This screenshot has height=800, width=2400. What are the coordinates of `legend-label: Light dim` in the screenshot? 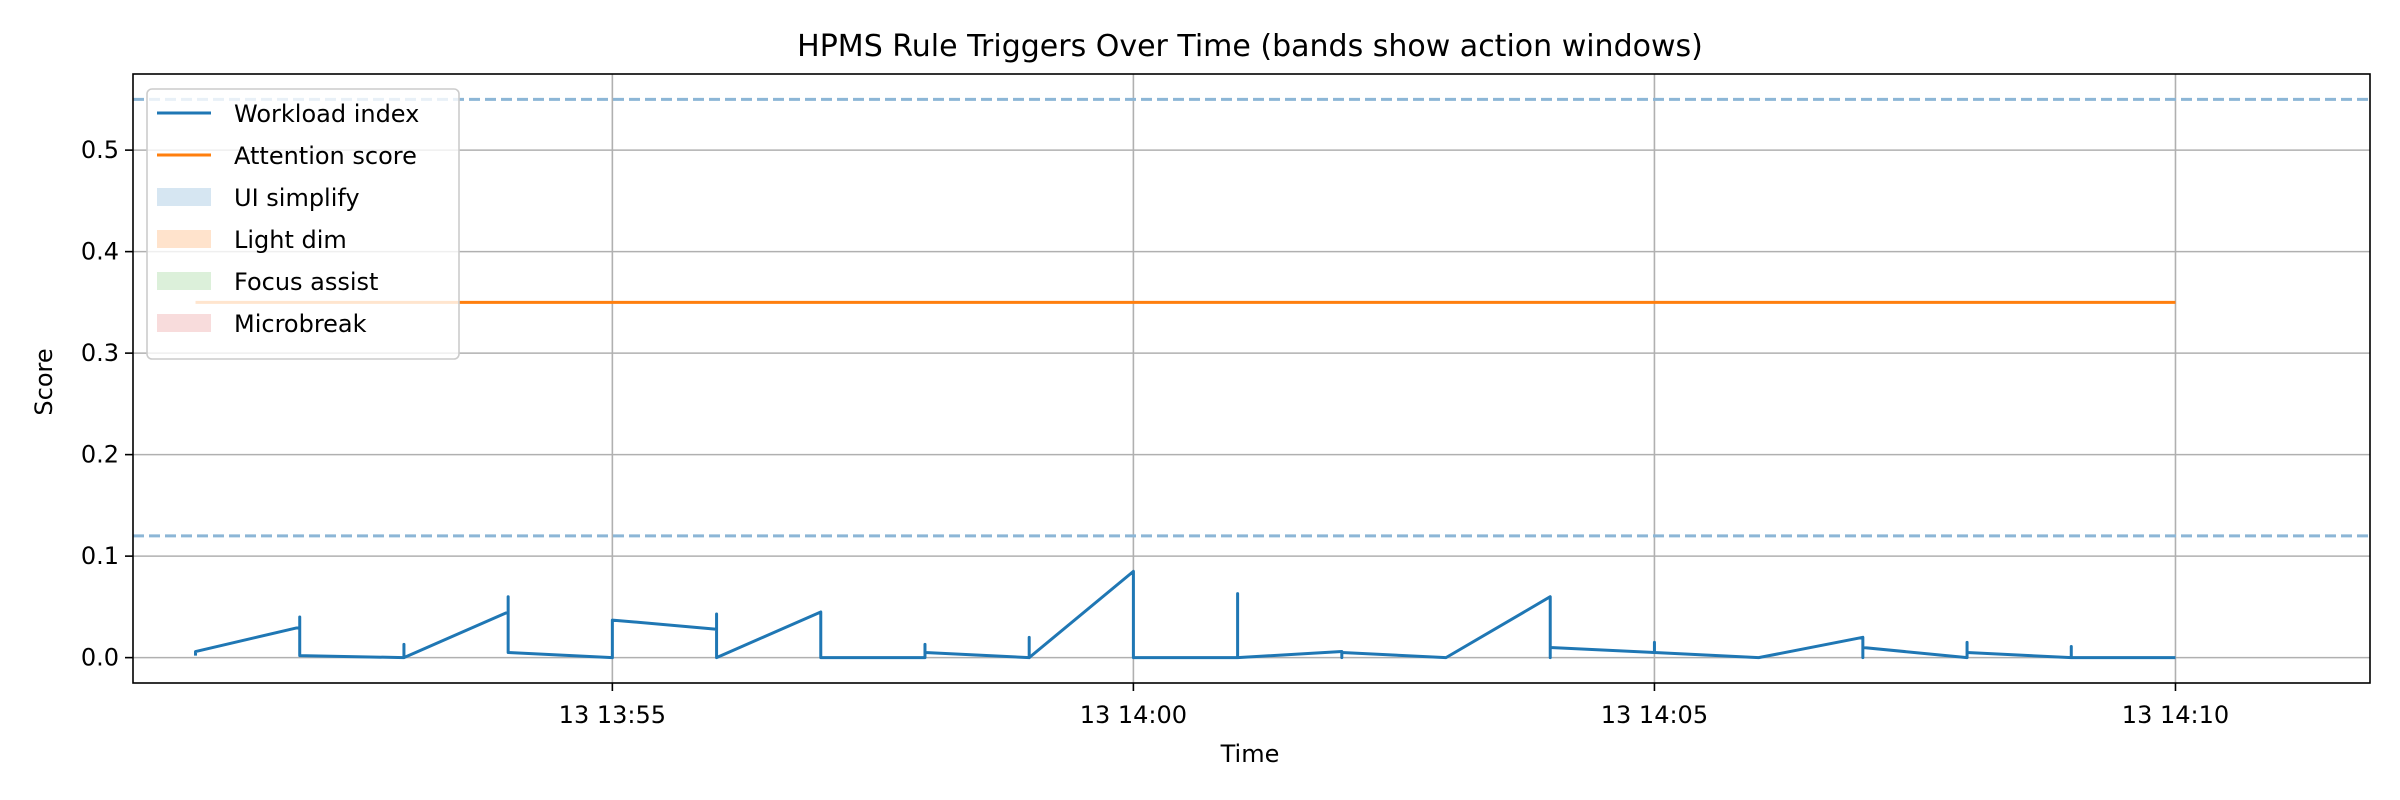 It's located at (290, 240).